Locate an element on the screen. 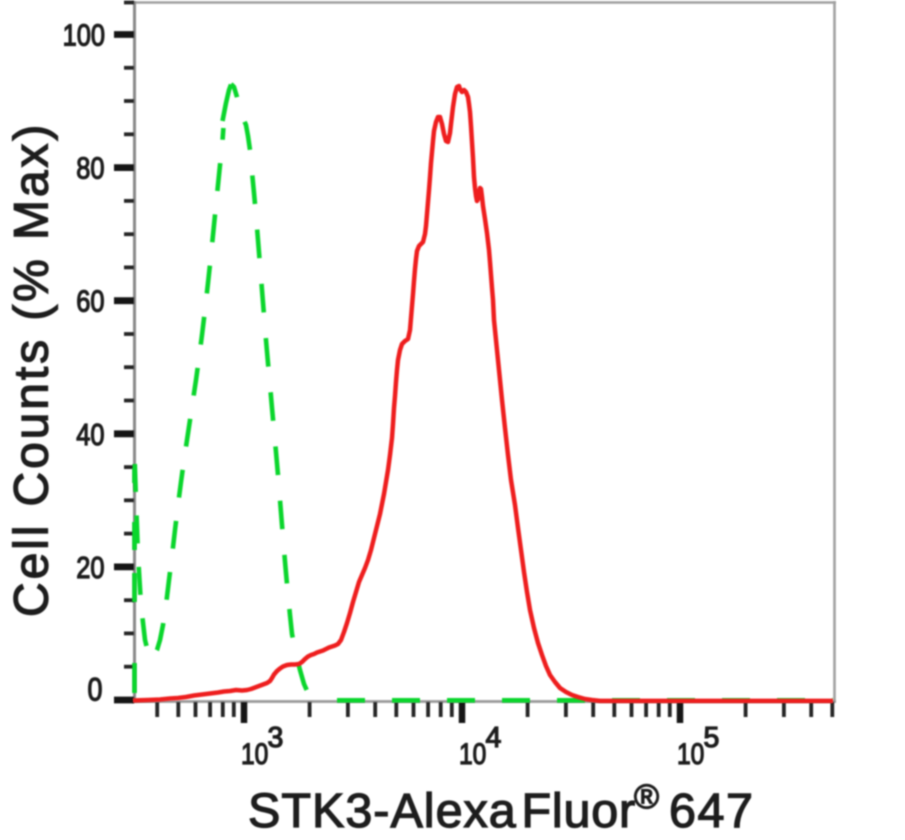 This screenshot has height=840, width=905. svg-text: 0 is located at coordinates (95, 690).